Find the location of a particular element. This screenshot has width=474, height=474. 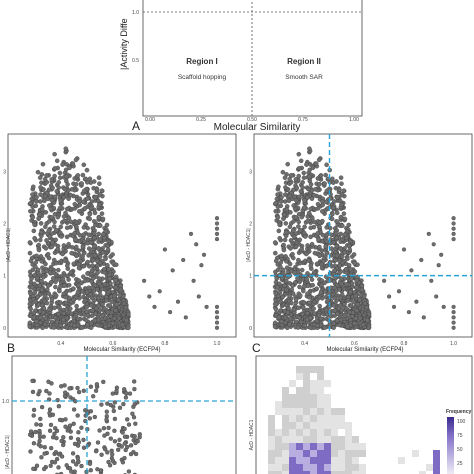

panel-b-xtick: 1.0 is located at coordinates (217, 344).